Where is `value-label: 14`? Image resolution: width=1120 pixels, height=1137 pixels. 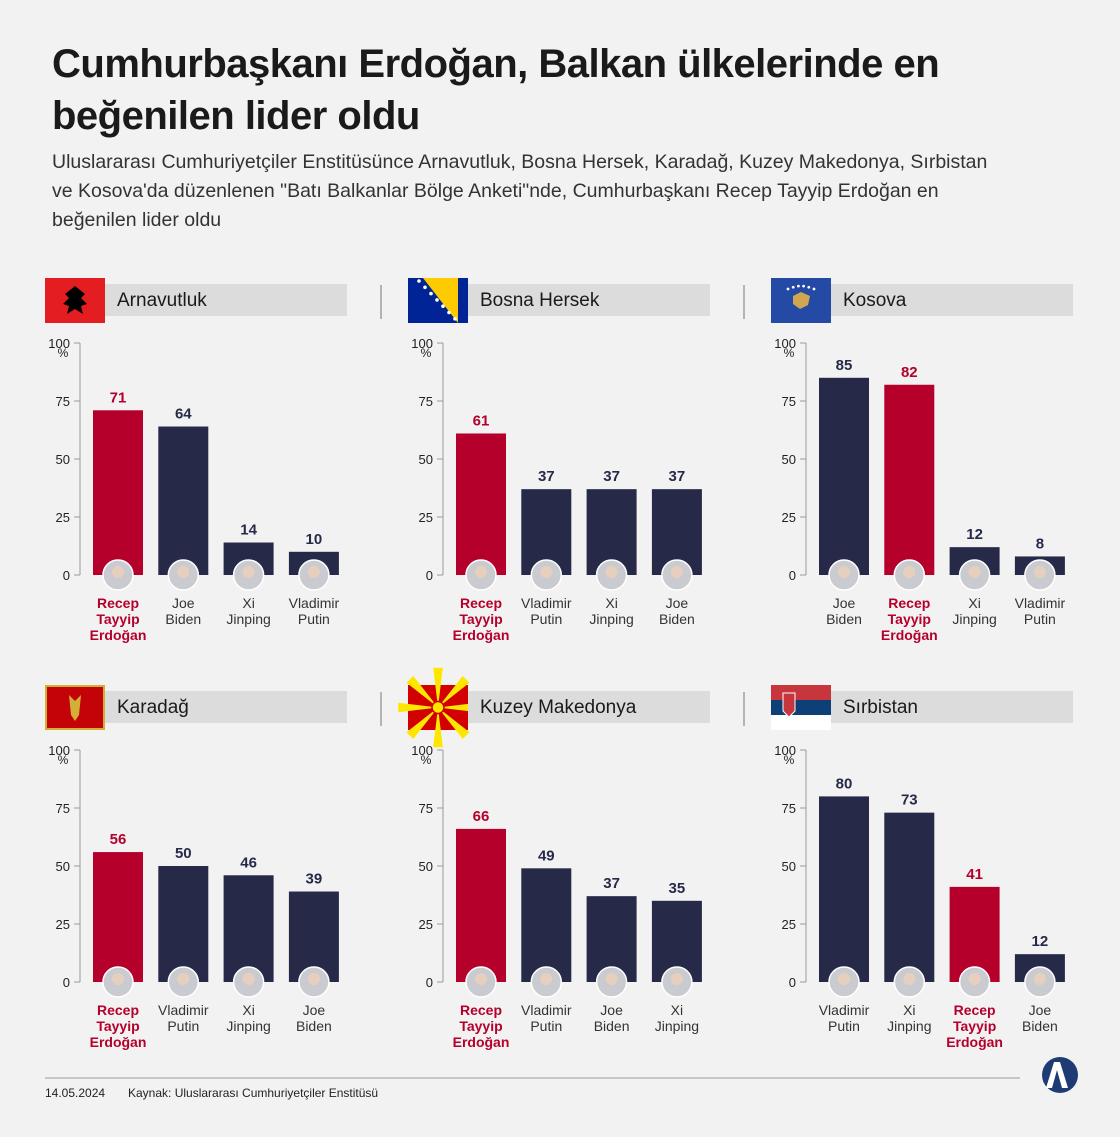
value-label: 14 is located at coordinates (248, 530).